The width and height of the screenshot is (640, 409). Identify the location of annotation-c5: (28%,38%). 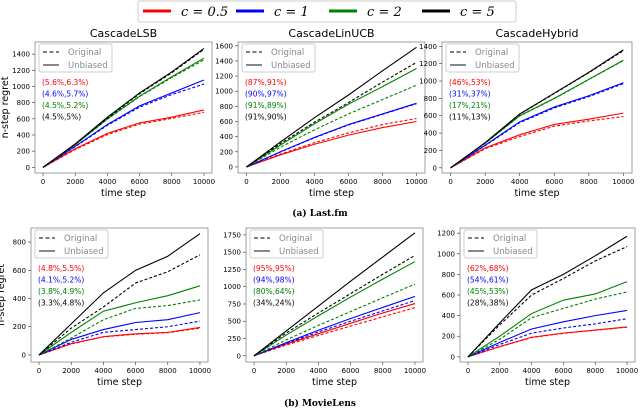
(488, 303).